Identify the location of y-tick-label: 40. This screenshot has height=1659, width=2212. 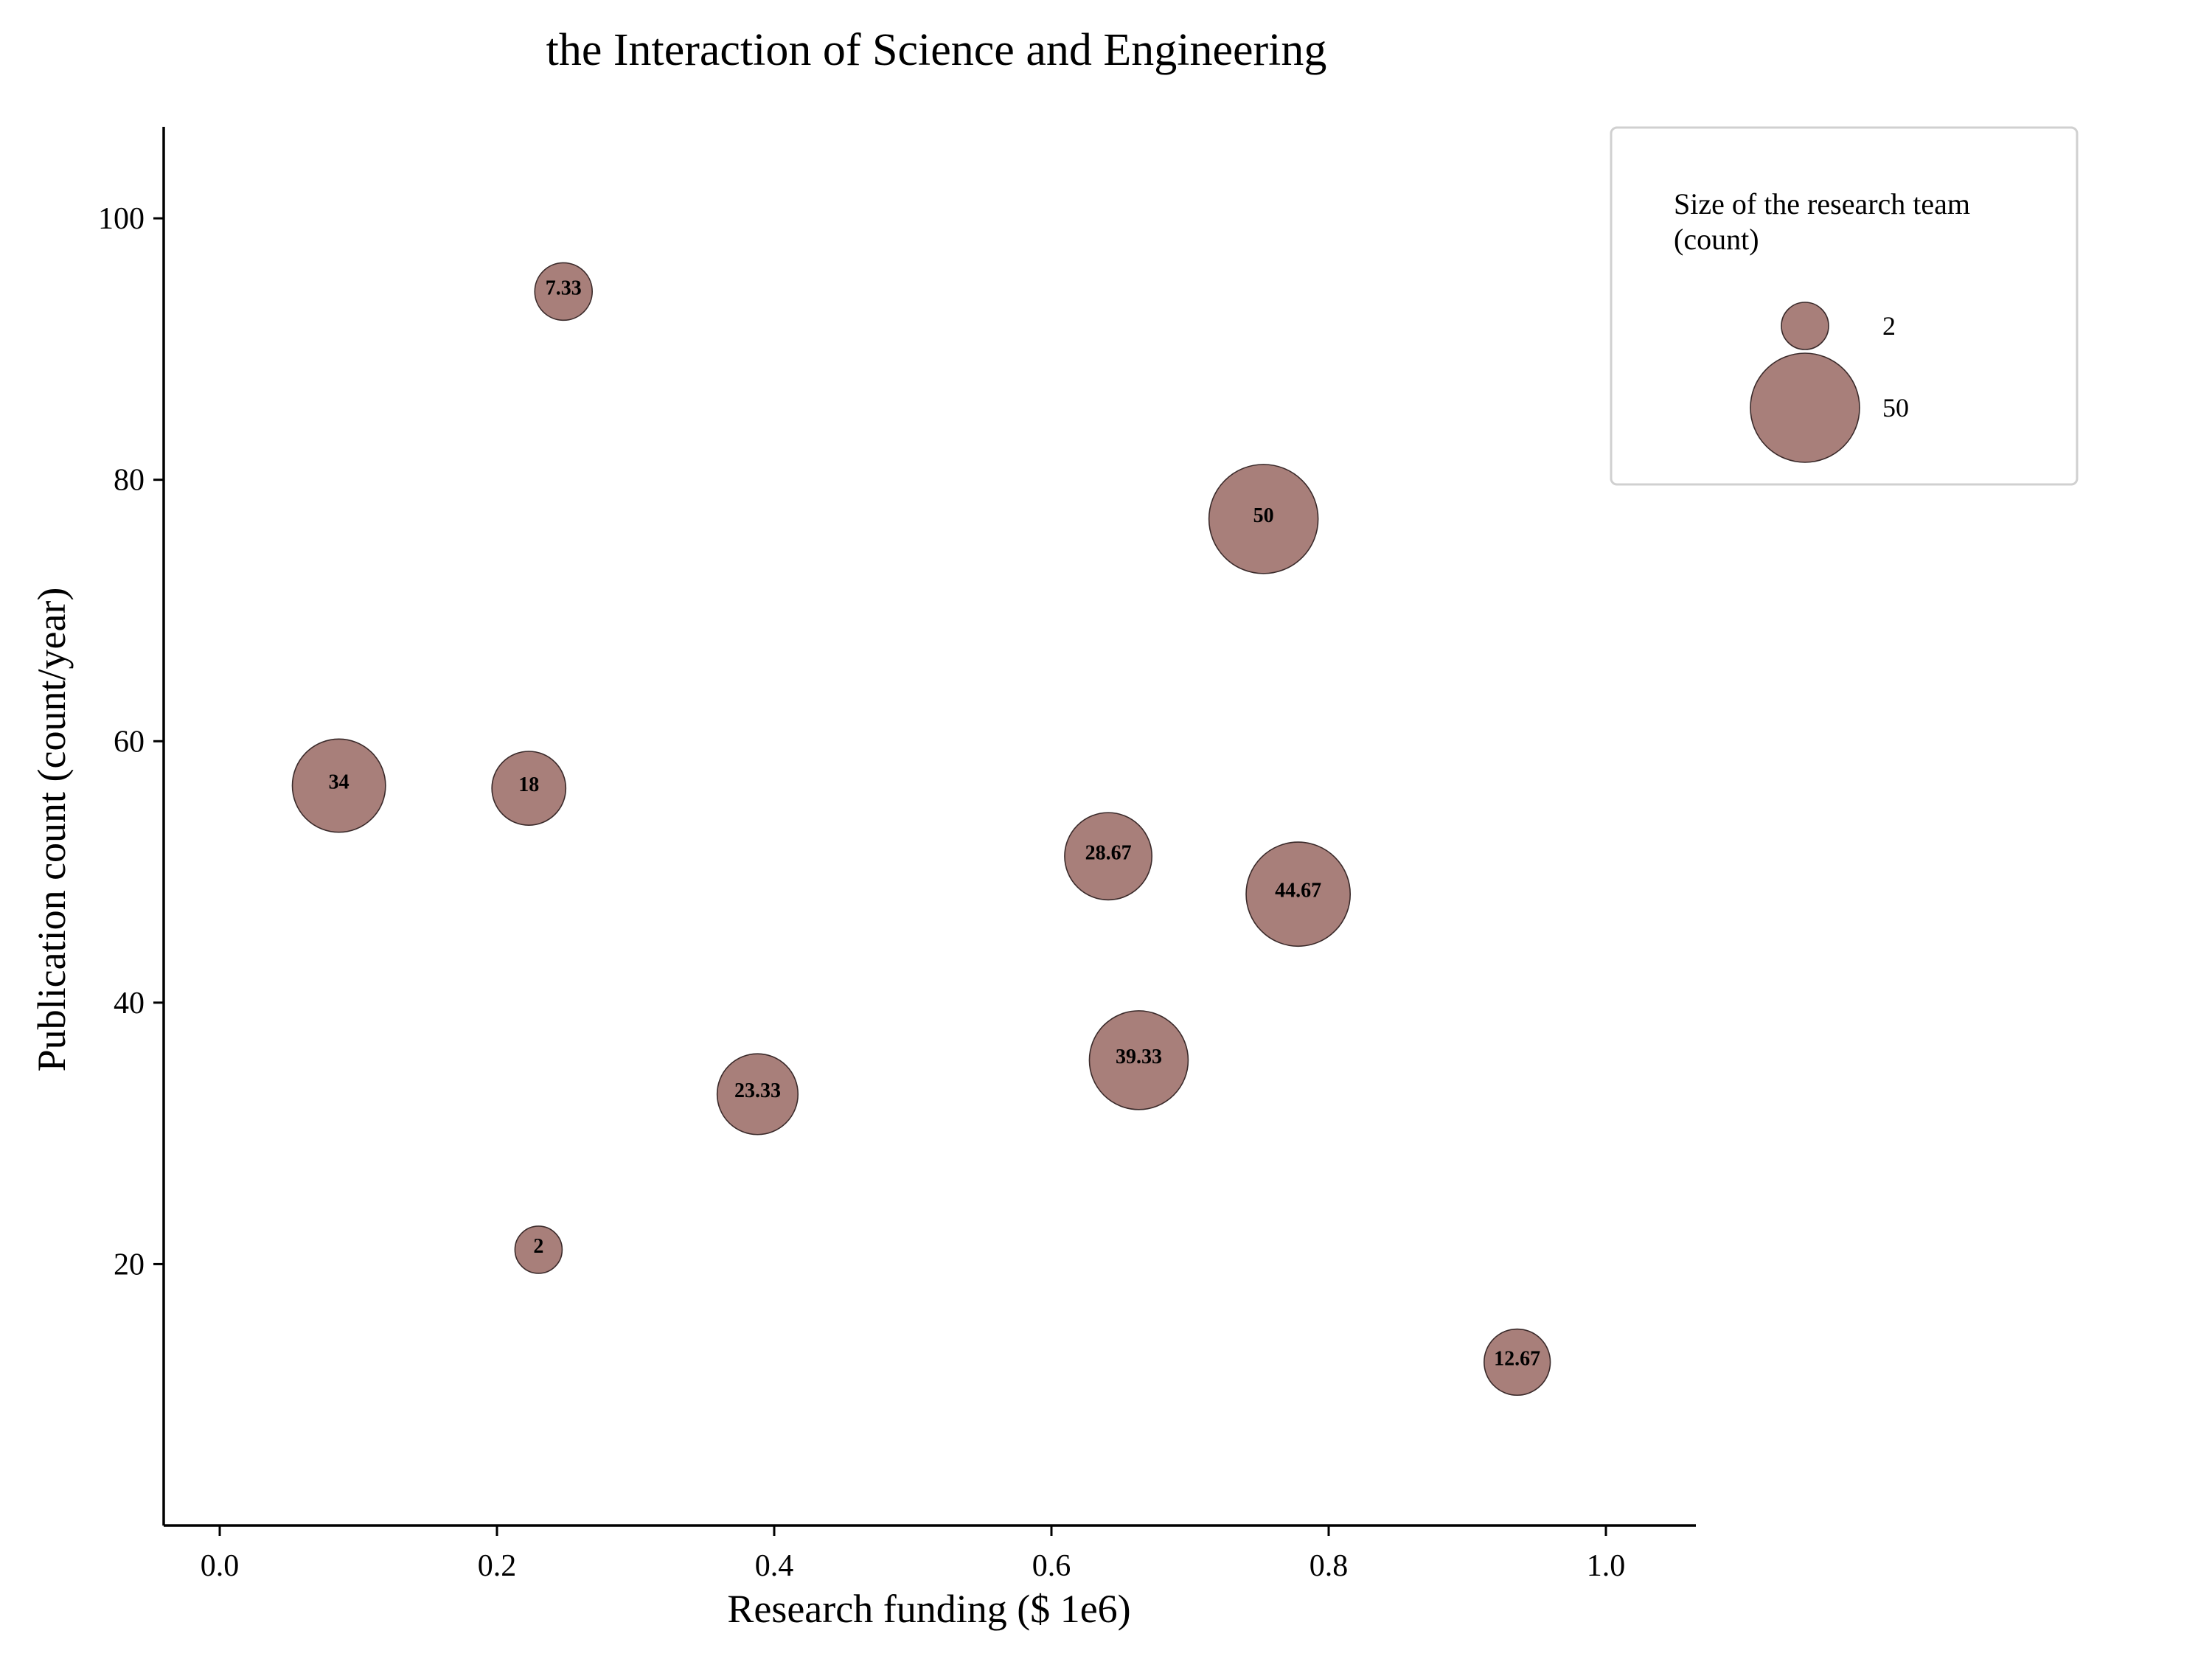
(129, 1003).